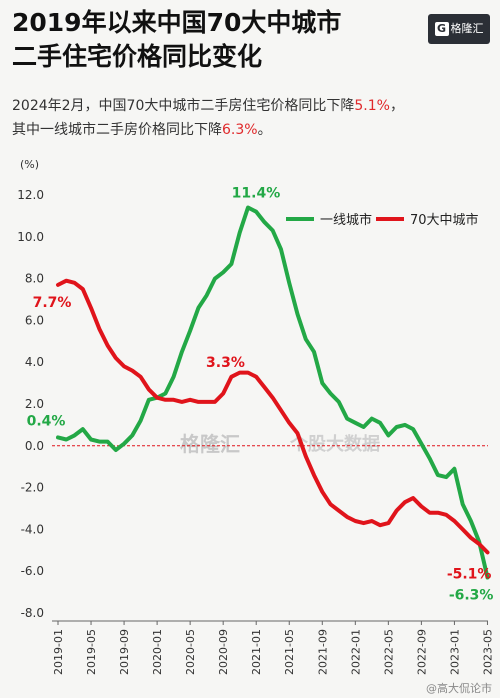 The width and height of the screenshot is (500, 698). Describe the element at coordinates (346, 220) in the screenshot. I see `legend-label: 一线城市` at that location.